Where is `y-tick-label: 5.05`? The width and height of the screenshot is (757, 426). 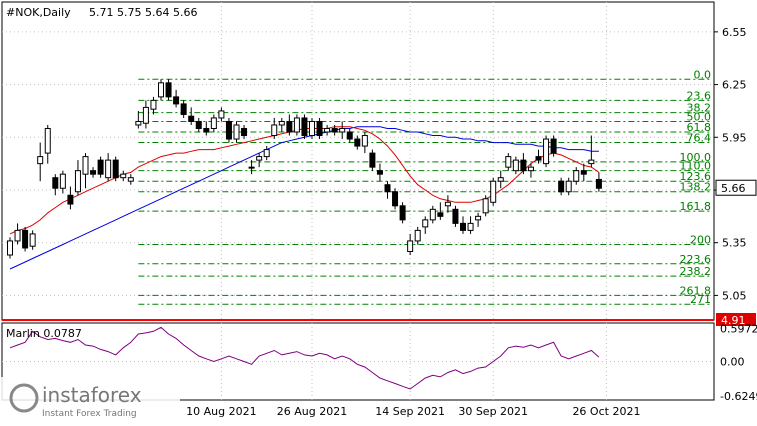 y-tick-label: 5.05 is located at coordinates (734, 295).